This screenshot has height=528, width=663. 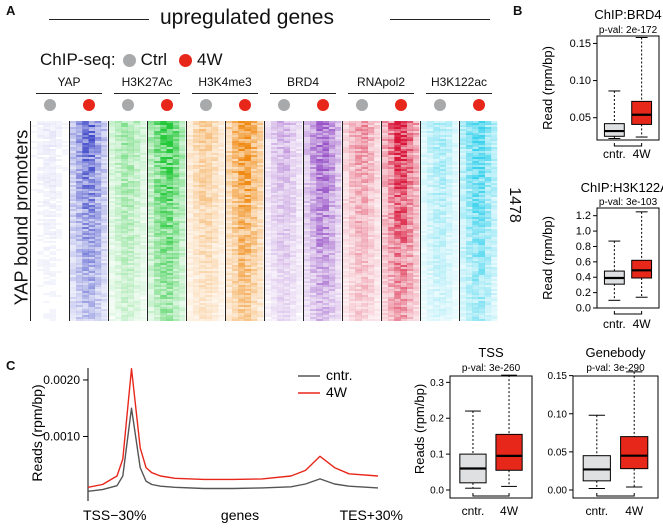 I want to click on heatmap-column-h3k4me3: H3K4me3, so click(x=225, y=198).